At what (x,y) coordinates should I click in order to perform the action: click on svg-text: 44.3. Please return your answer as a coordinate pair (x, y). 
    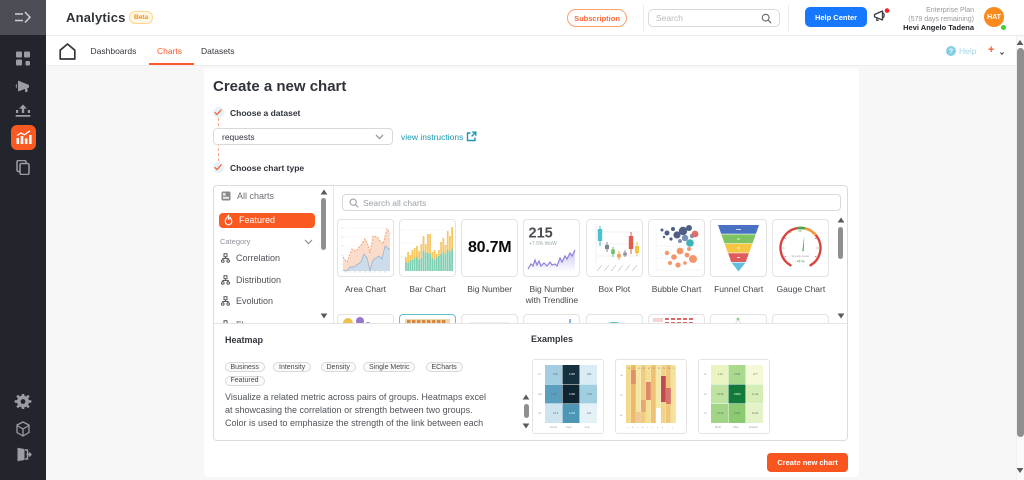
    Looking at the image, I should click on (556, 413).